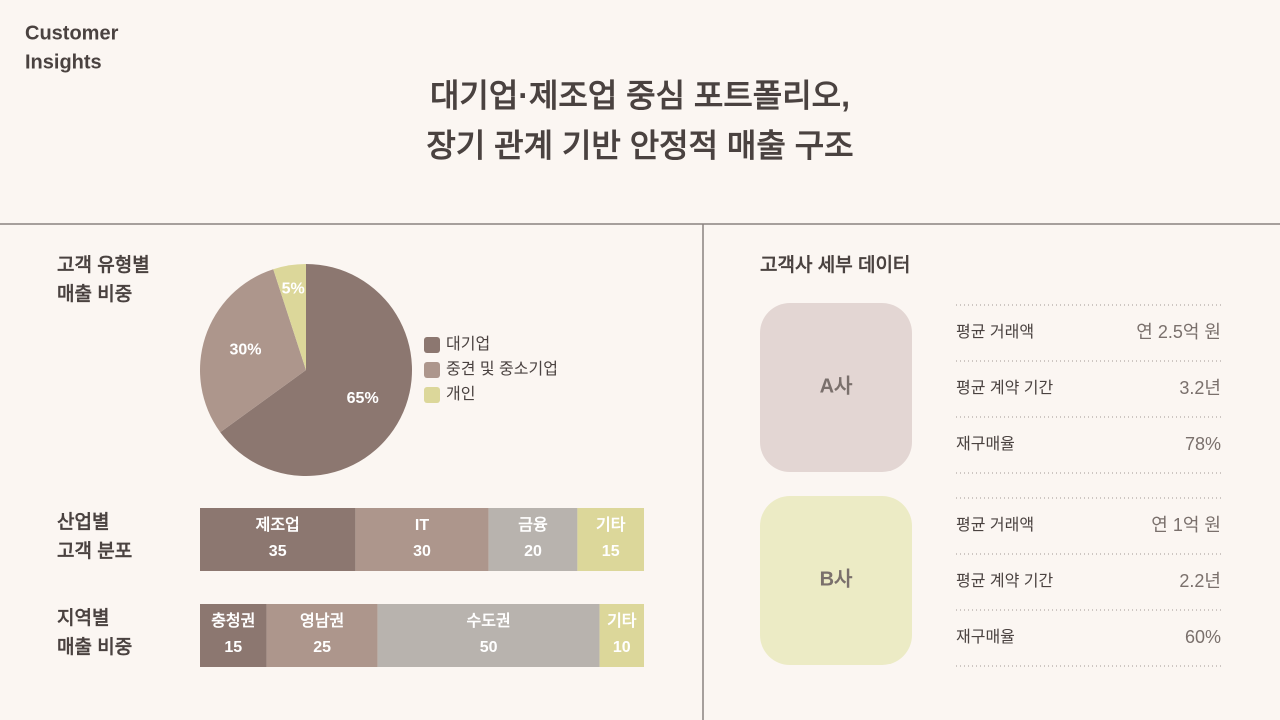 The height and width of the screenshot is (720, 1280). What do you see at coordinates (322, 620) in the screenshot?
I see `segment-label: 영남권` at bounding box center [322, 620].